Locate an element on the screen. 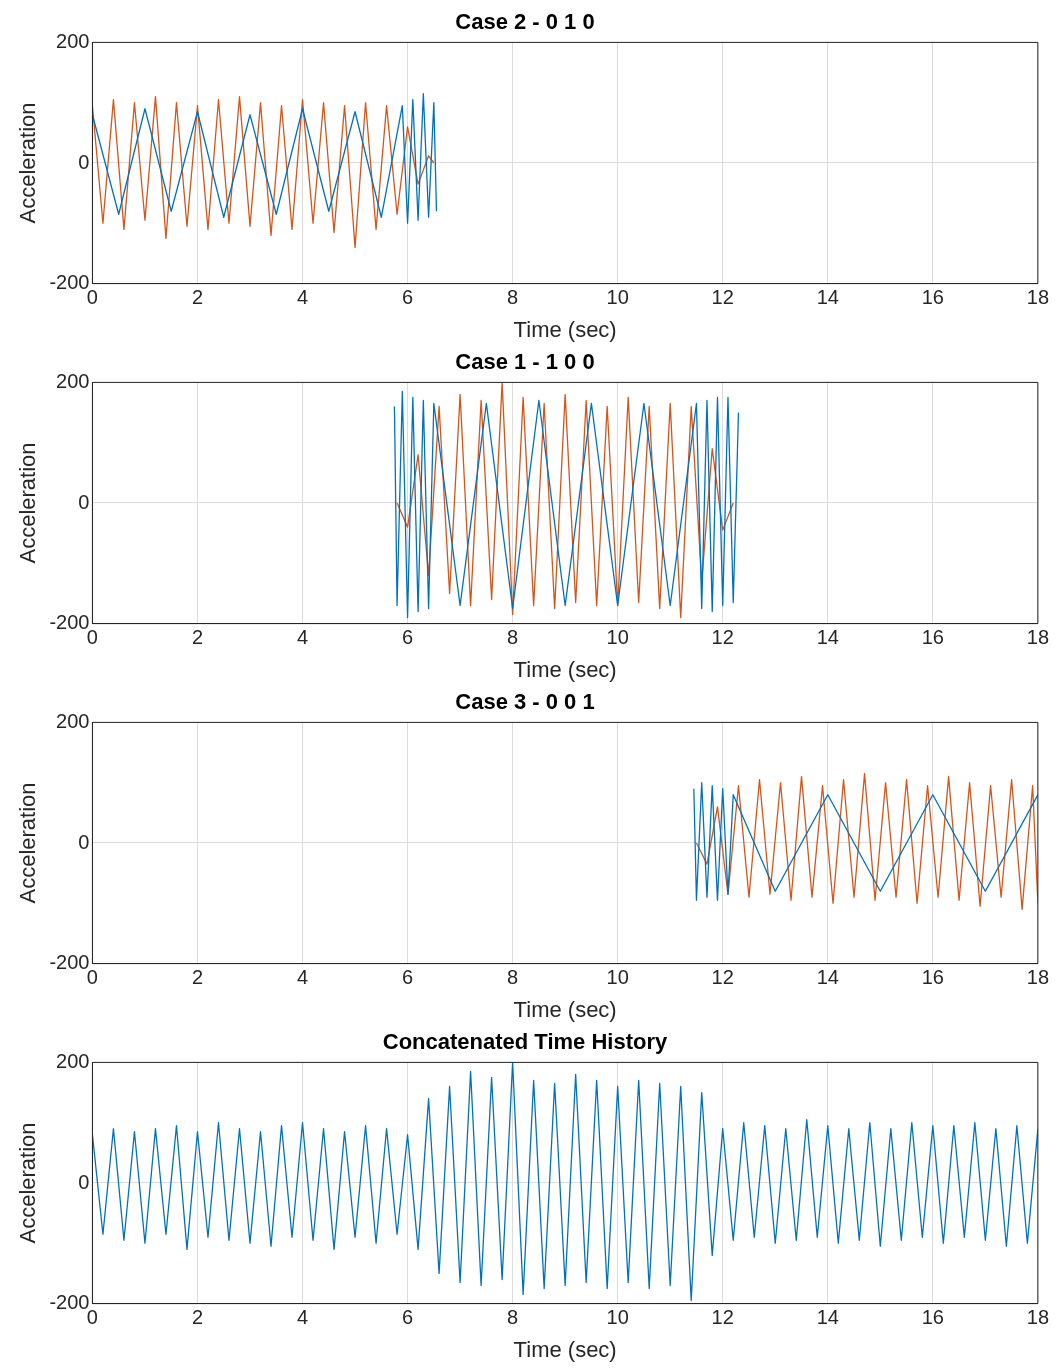 The width and height of the screenshot is (1060, 1372). chart-title: Concatenated Time History is located at coordinates (525, 1042).